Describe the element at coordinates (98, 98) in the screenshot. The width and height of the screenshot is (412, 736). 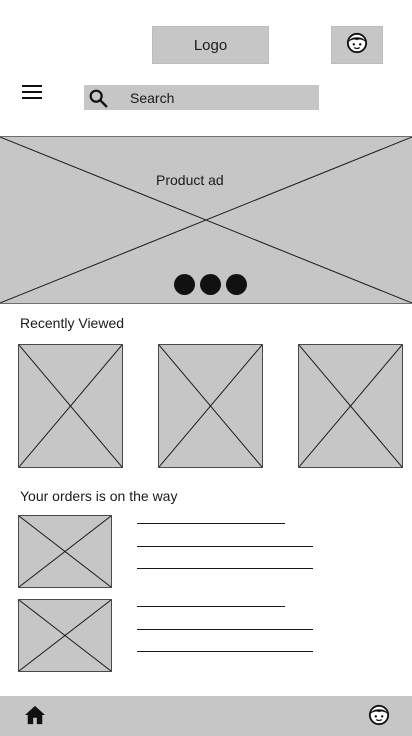
I see `search-icon` at that location.